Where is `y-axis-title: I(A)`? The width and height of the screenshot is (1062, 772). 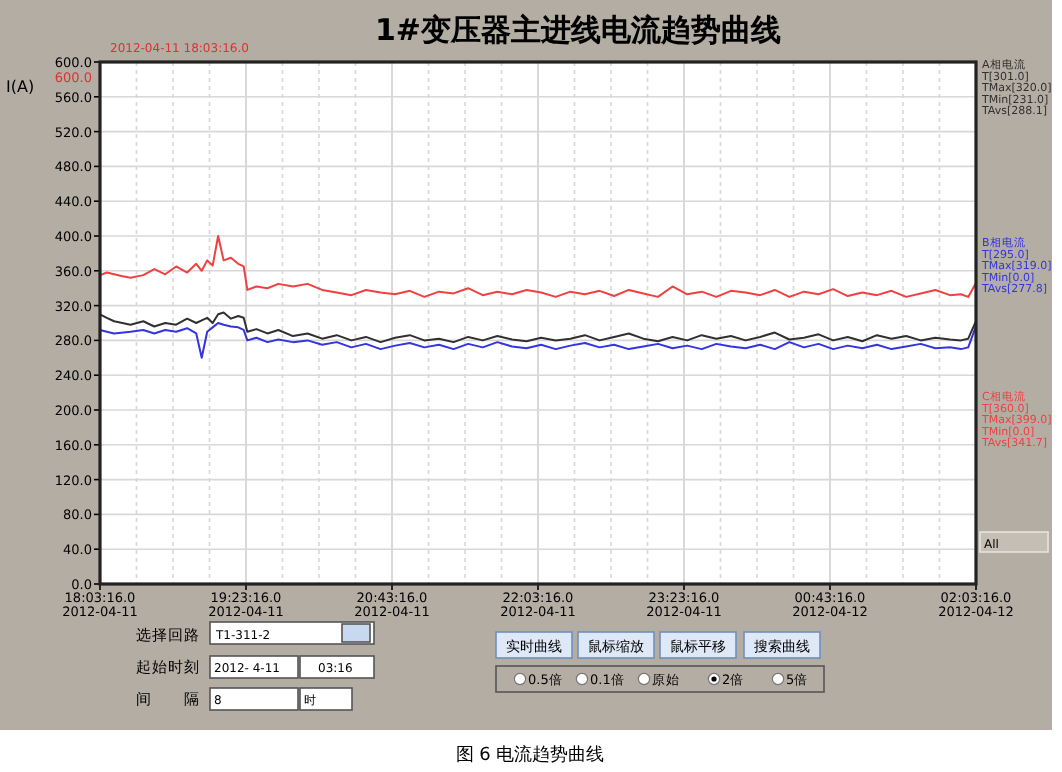 y-axis-title: I(A) is located at coordinates (20, 87).